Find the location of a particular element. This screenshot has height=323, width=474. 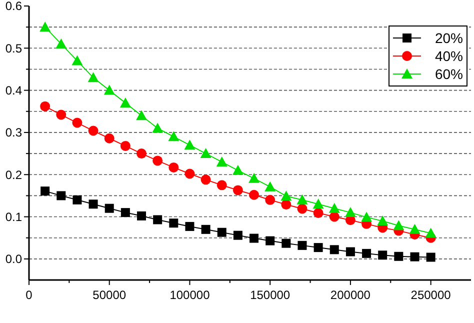

y-tick-label: 0.4 is located at coordinates (13, 91).